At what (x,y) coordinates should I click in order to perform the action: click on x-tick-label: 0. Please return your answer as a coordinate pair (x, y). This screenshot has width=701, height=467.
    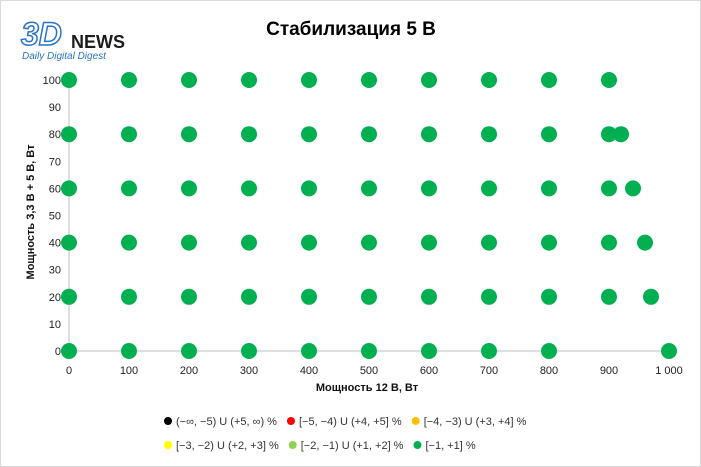
    Looking at the image, I should click on (69, 371).